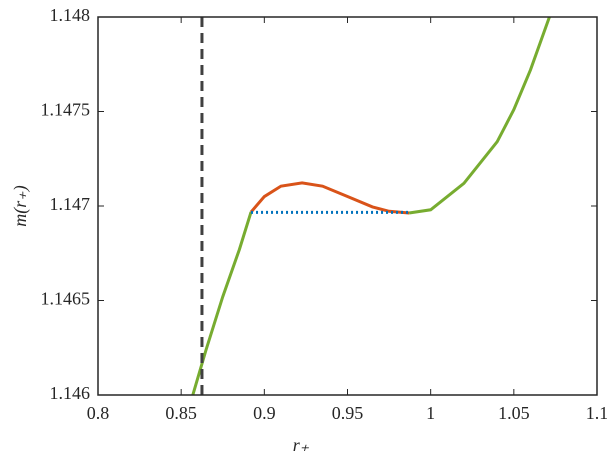 This screenshot has height=464, width=607. What do you see at coordinates (66, 110) in the screenshot?
I see `y-tick-label: 1.1475` at bounding box center [66, 110].